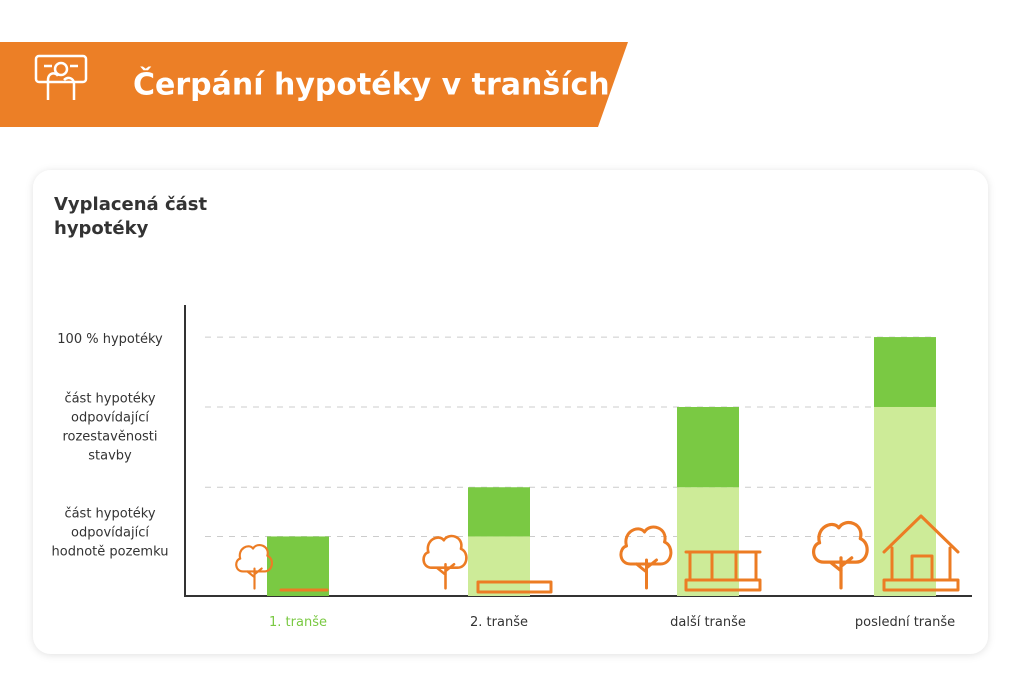 The width and height of the screenshot is (1024, 683). What do you see at coordinates (708, 622) in the screenshot?
I see `x-tick-label: další tranše` at bounding box center [708, 622].